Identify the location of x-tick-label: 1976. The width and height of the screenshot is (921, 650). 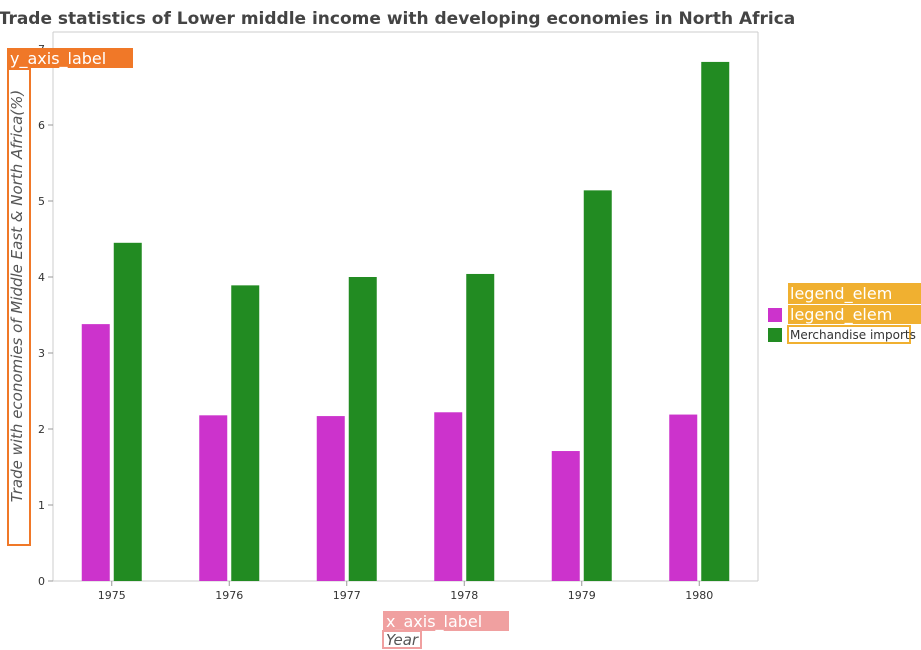
(229, 595).